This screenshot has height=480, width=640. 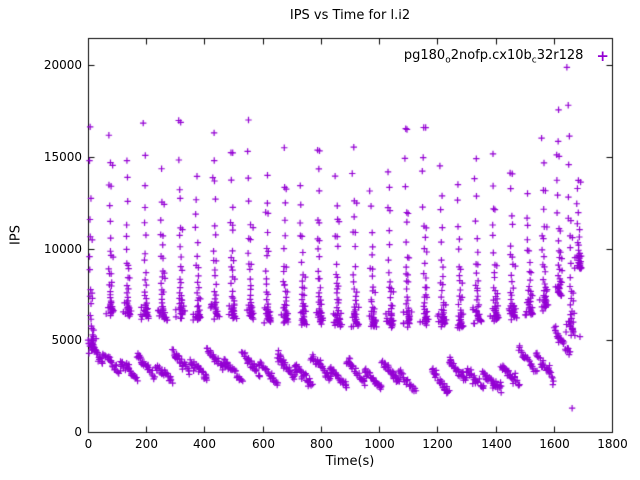 What do you see at coordinates (263, 444) in the screenshot?
I see `x-tick-label: 600` at bounding box center [263, 444].